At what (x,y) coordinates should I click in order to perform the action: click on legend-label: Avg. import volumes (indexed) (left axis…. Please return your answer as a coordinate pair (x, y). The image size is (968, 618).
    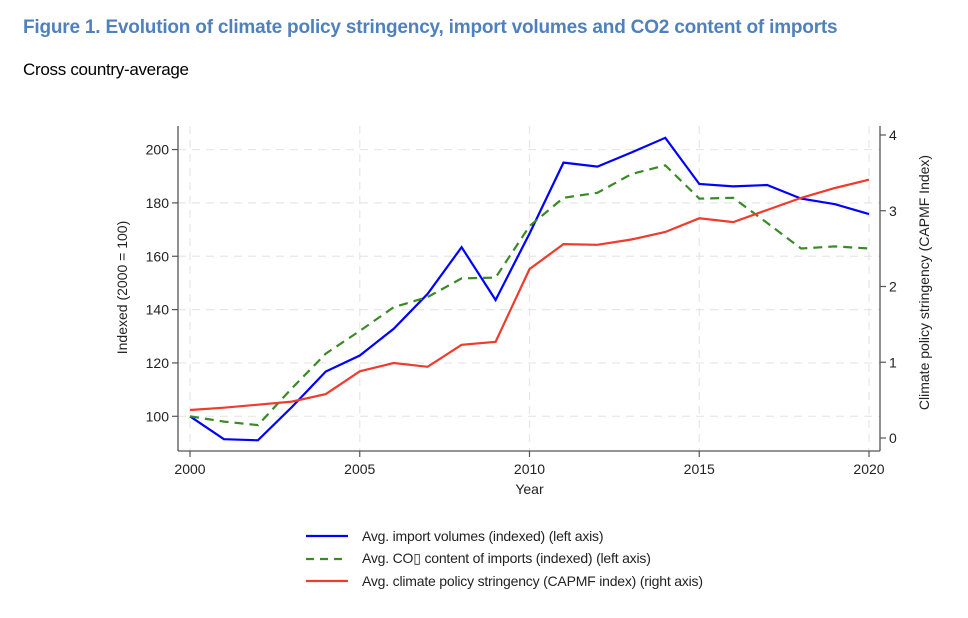
    Looking at the image, I should click on (483, 536).